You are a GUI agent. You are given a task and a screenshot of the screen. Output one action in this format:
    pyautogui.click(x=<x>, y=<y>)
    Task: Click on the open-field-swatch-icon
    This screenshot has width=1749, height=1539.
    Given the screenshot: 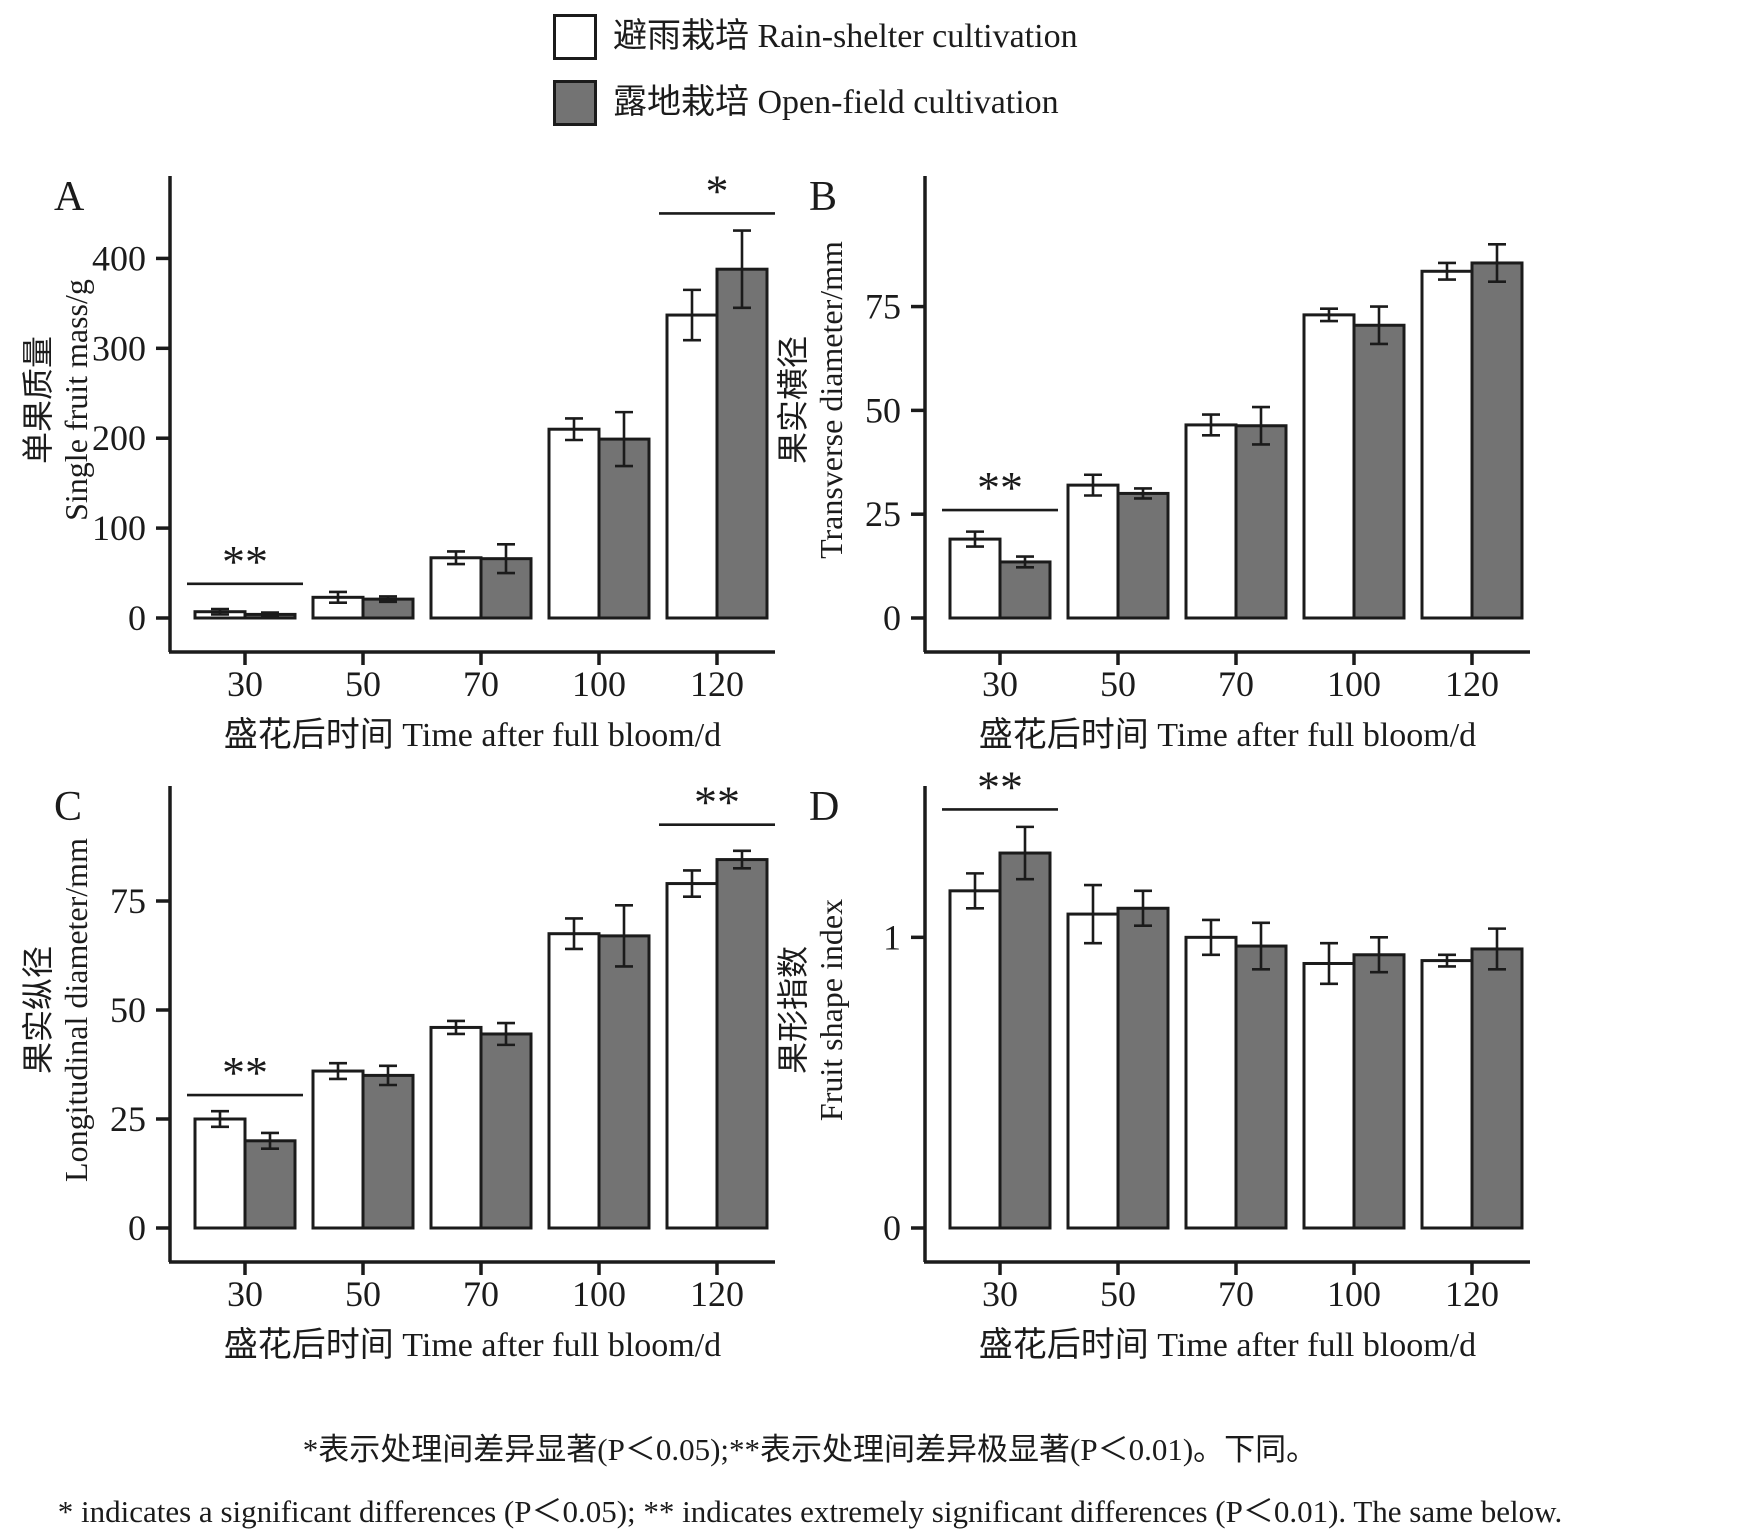 What is the action you would take?
    pyautogui.click(x=575, y=103)
    